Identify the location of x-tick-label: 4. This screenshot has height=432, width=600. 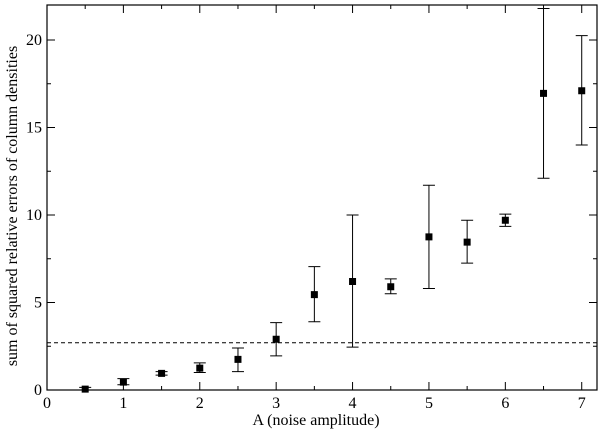
(353, 403).